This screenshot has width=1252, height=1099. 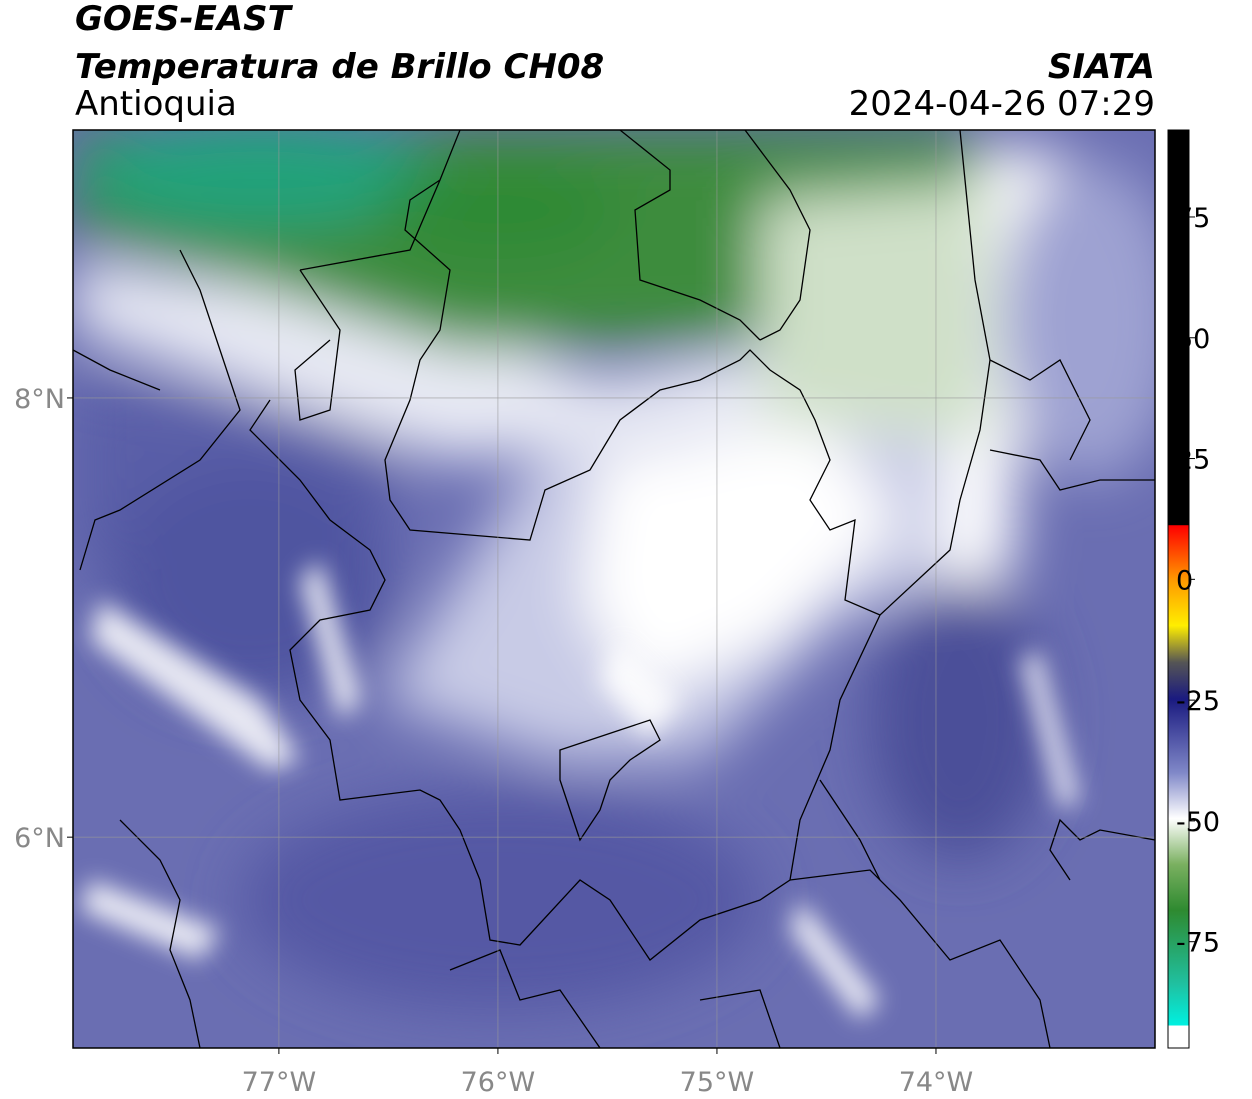 What do you see at coordinates (1184, 580) in the screenshot?
I see `colorbar-tick-label: 0` at bounding box center [1184, 580].